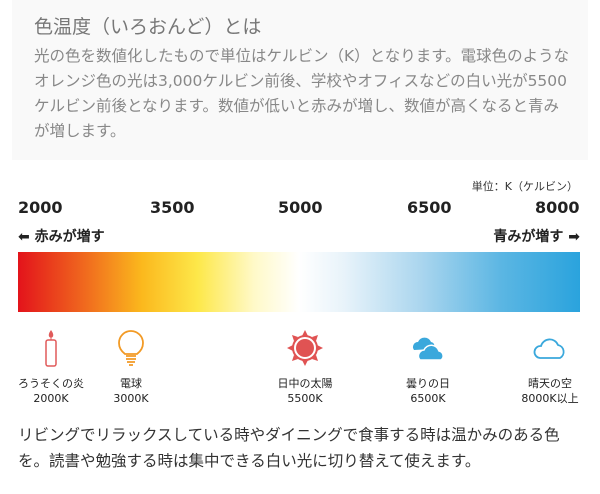 The width and height of the screenshot is (600, 494). Describe the element at coordinates (172, 207) in the screenshot. I see `tick-3500: 3500` at that location.